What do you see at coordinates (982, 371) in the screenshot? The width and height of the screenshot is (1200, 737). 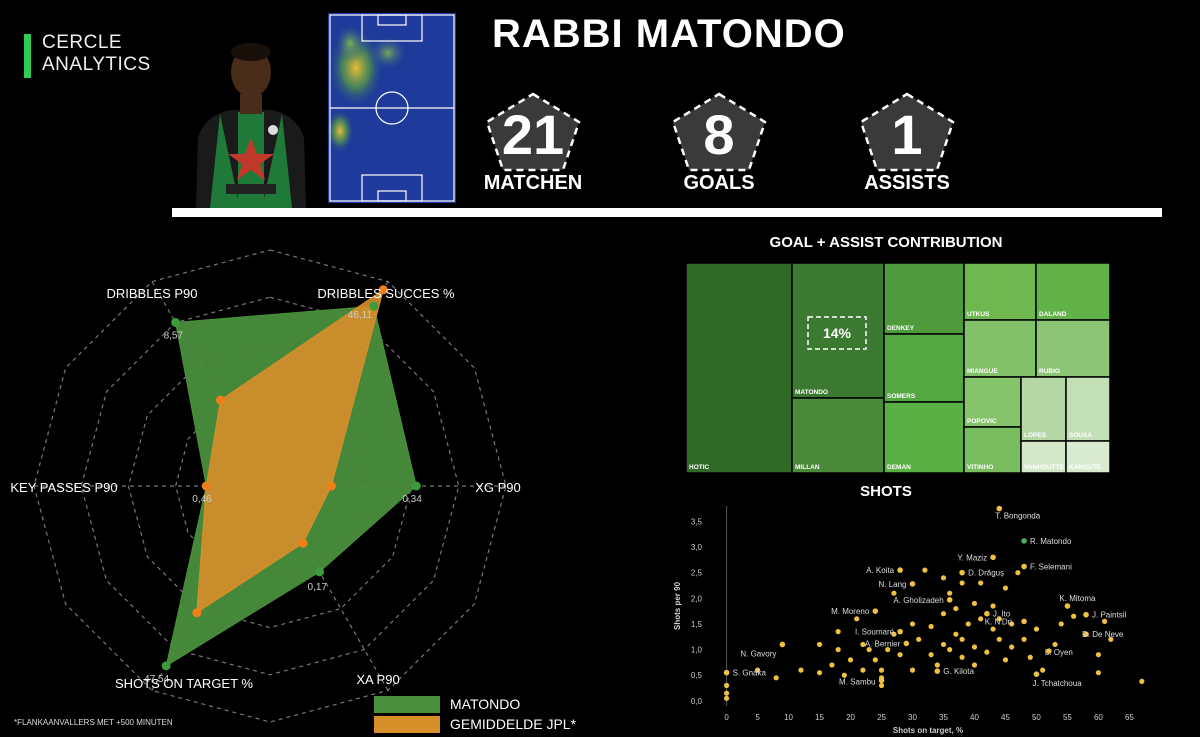 I see `treemap-cell-label: MIANGUE` at bounding box center [982, 371].